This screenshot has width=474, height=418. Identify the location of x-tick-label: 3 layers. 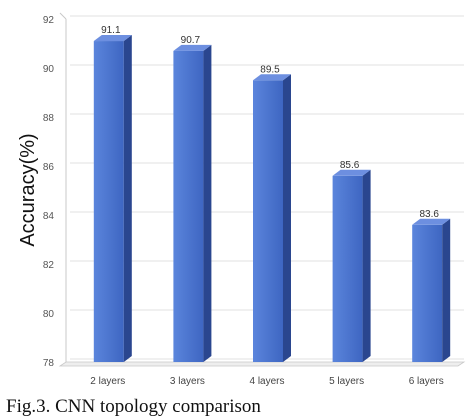
(187, 381).